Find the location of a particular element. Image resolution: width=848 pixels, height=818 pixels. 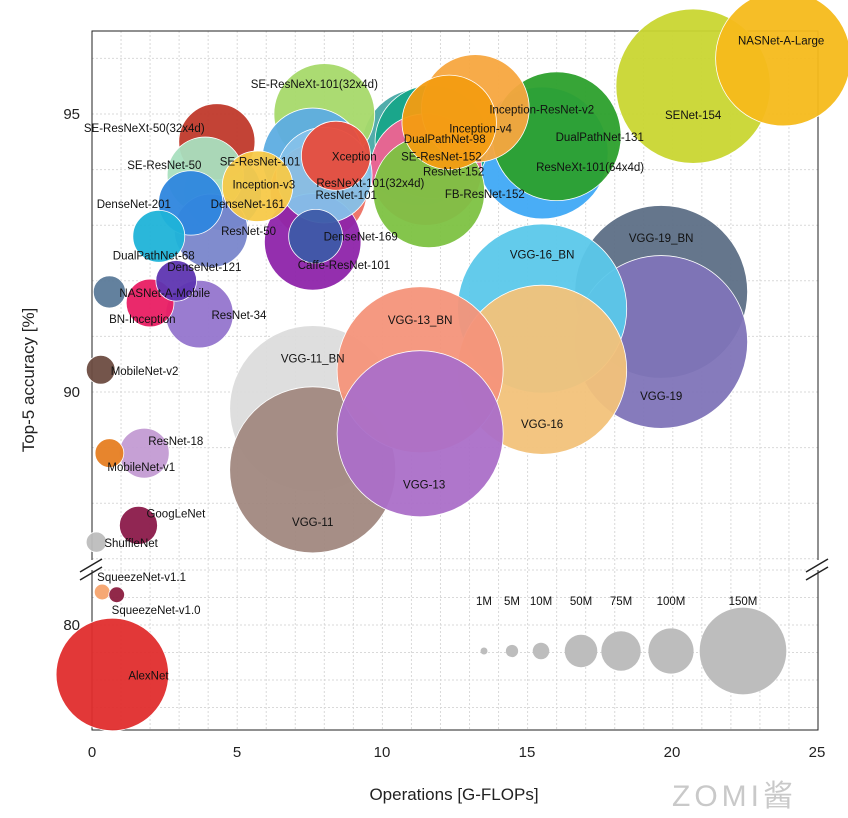

bubble-label: VGG-13 is located at coordinates (424, 486).